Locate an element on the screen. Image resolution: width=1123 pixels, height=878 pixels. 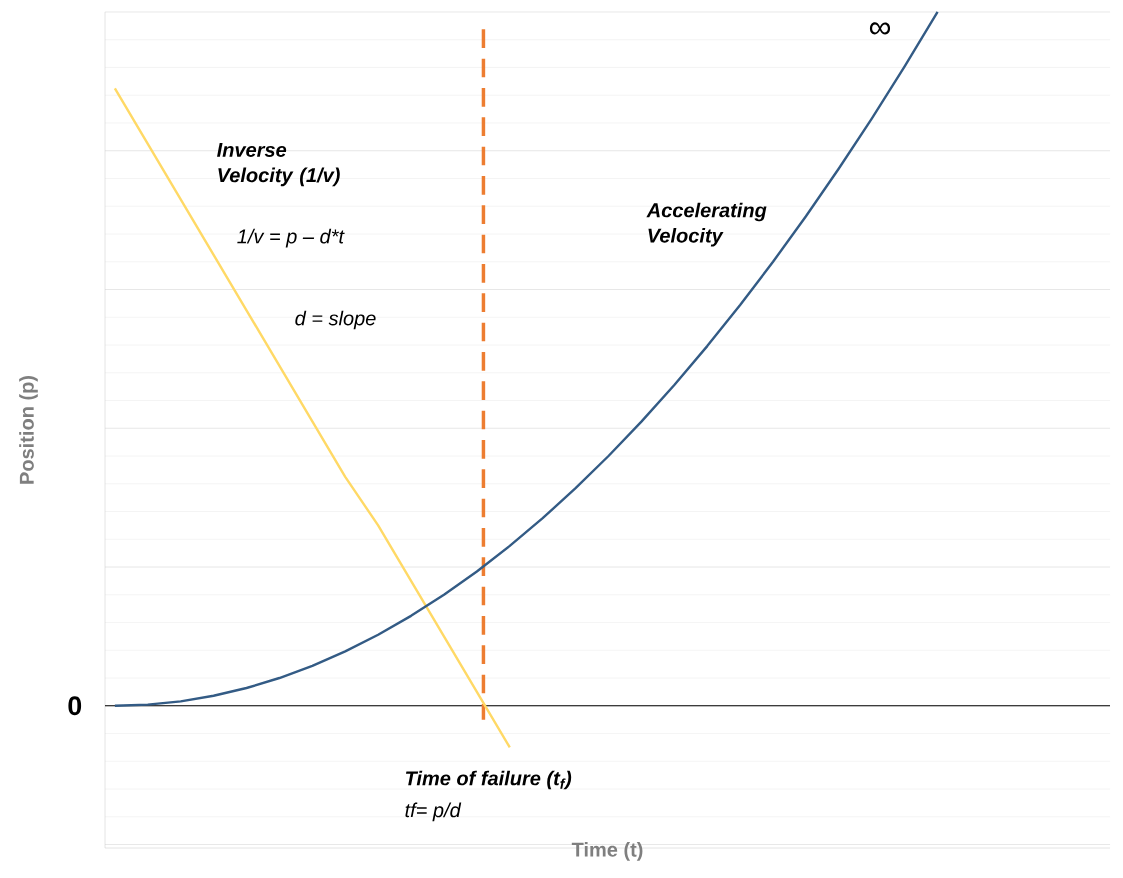
annotation: ∞ is located at coordinates (880, 28).